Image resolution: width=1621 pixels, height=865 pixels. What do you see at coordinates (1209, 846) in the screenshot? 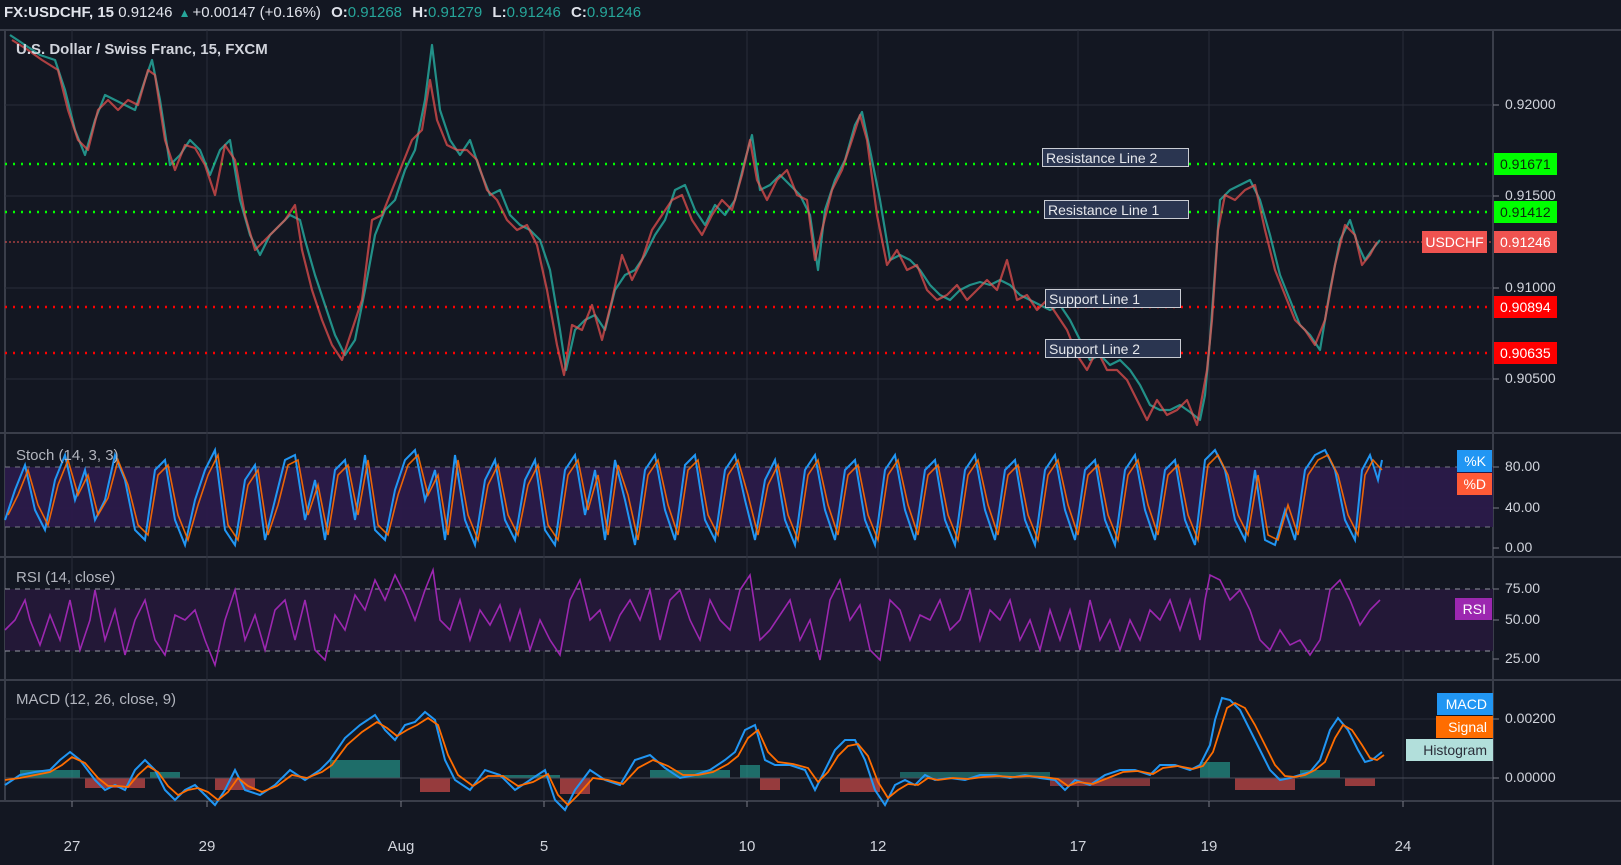
I see `time-axis-label: 19` at bounding box center [1209, 846].